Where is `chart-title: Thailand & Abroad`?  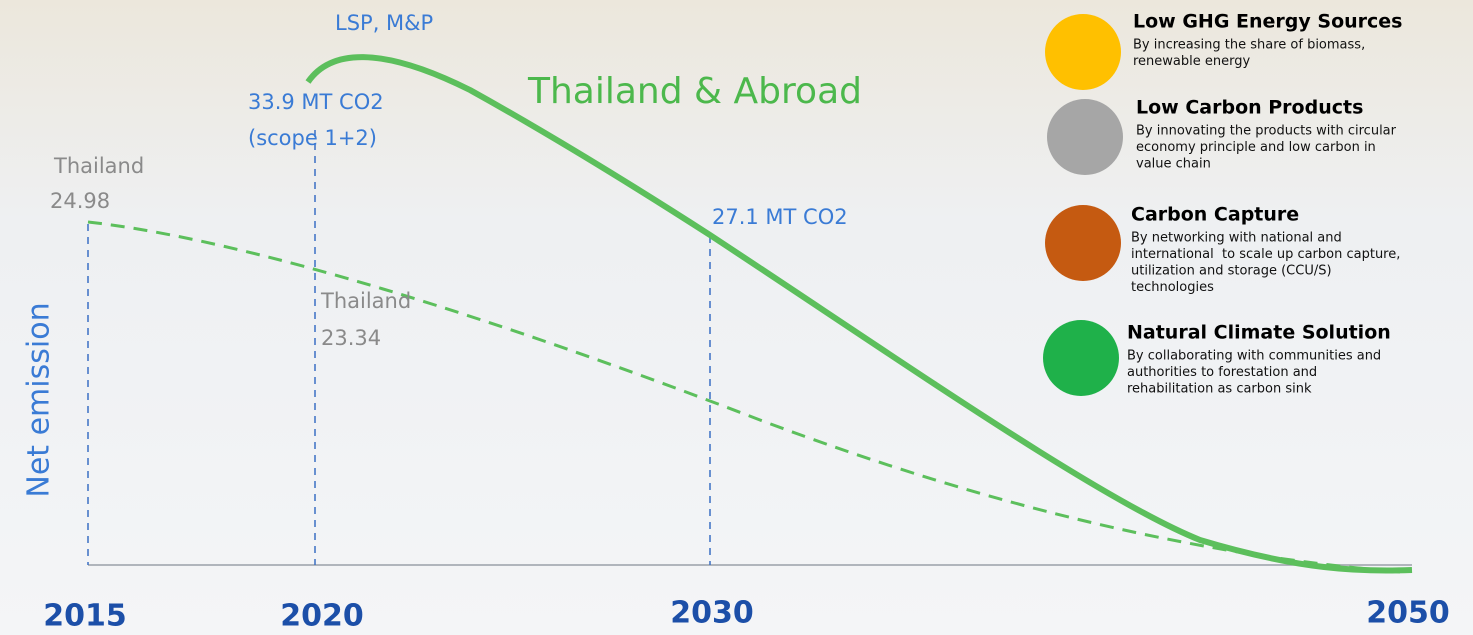
chart-title: Thailand & Abroad is located at coordinates (694, 91).